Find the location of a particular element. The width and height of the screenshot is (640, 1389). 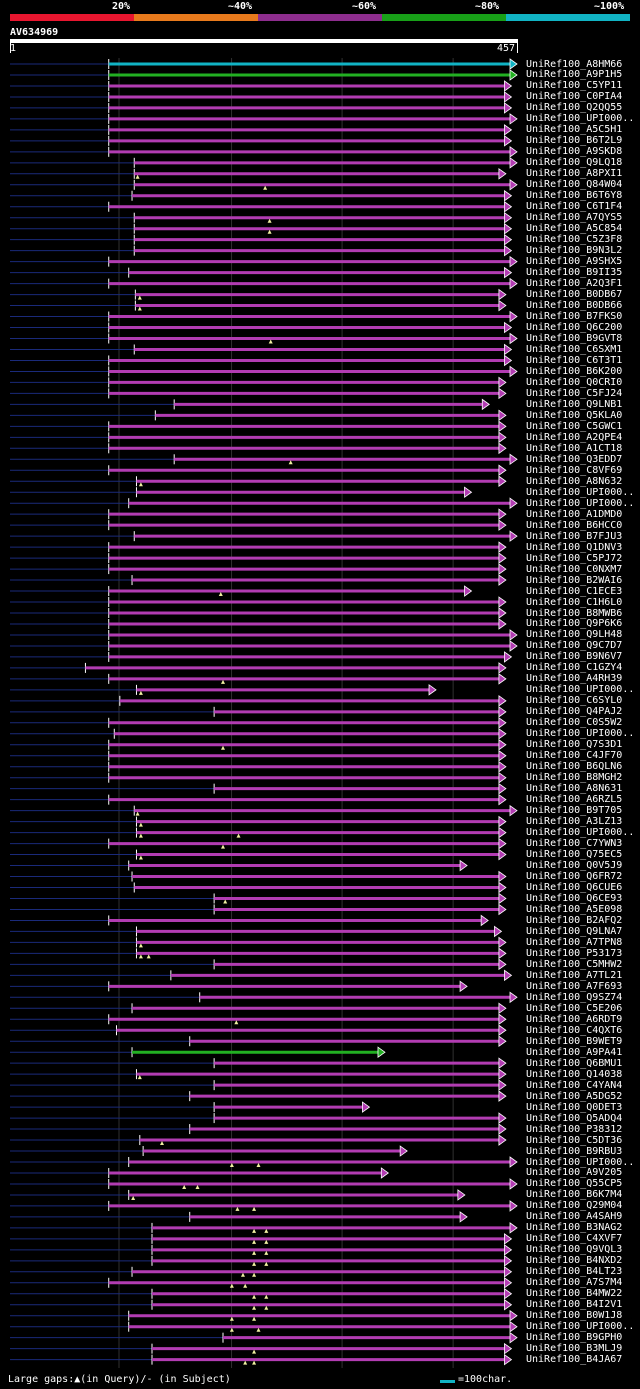

hit-label: UniRef100_Q9VQL3 is located at coordinates (574, 1250).